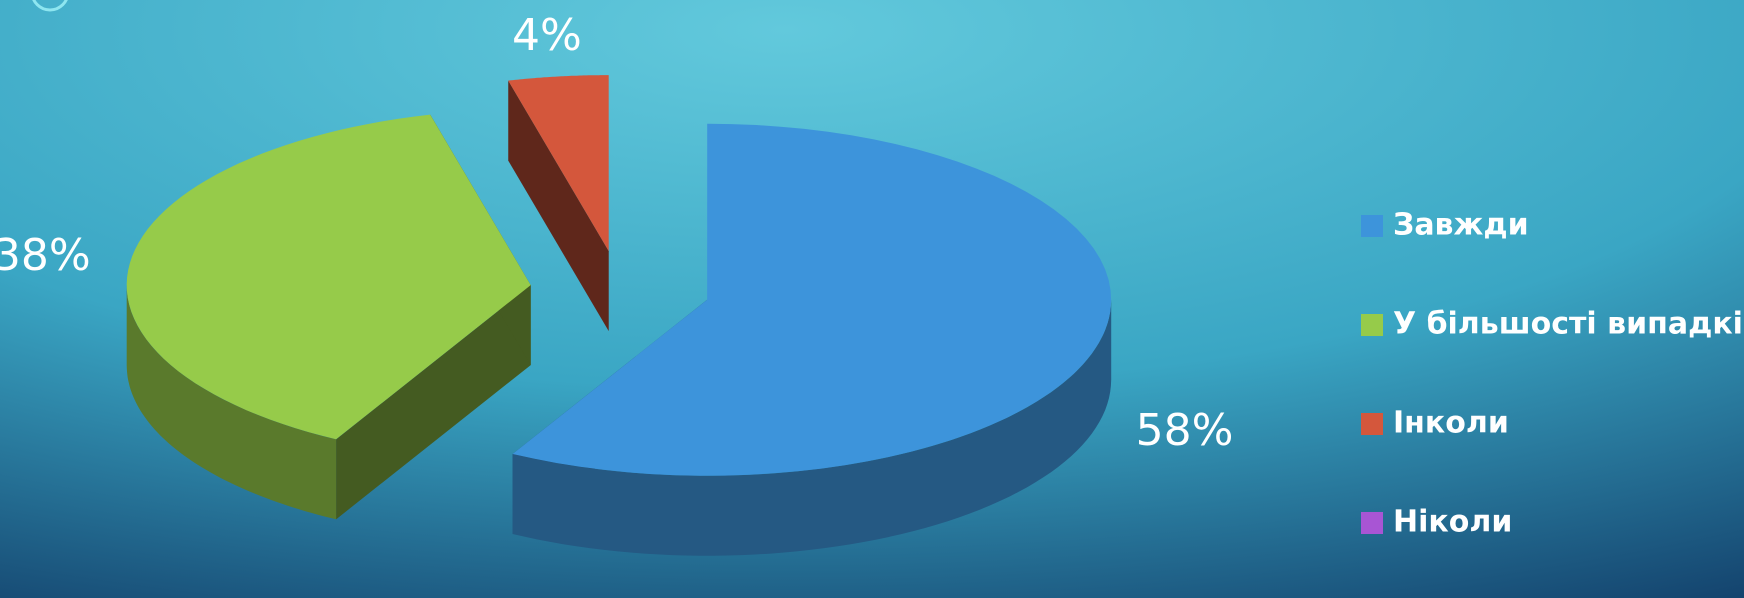  I want to click on legend: Завжди У більшості випадків Інколи Ніколи, so click(1552, 374).